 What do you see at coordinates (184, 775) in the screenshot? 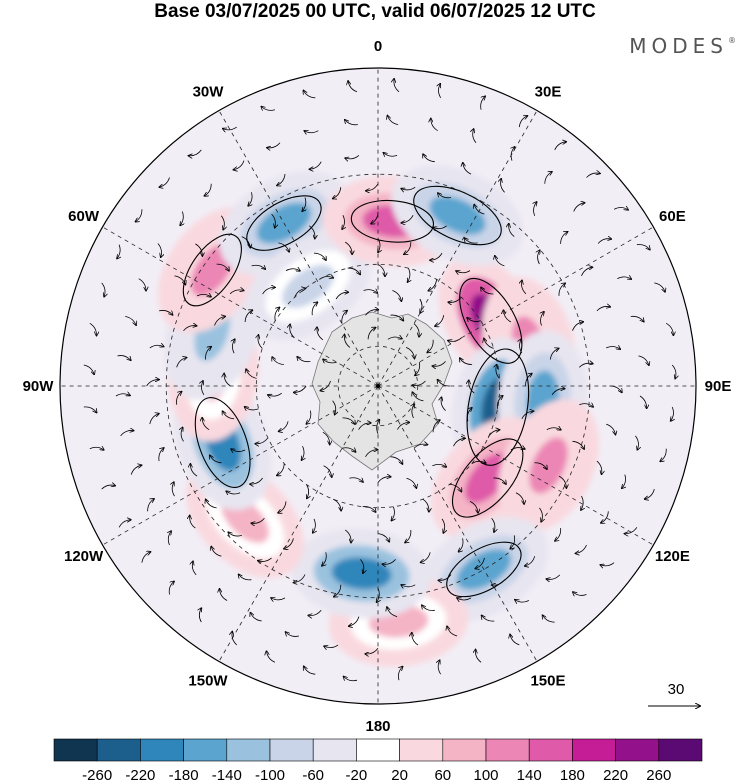
I see `colorbar-tick-label: -180` at bounding box center [184, 775].